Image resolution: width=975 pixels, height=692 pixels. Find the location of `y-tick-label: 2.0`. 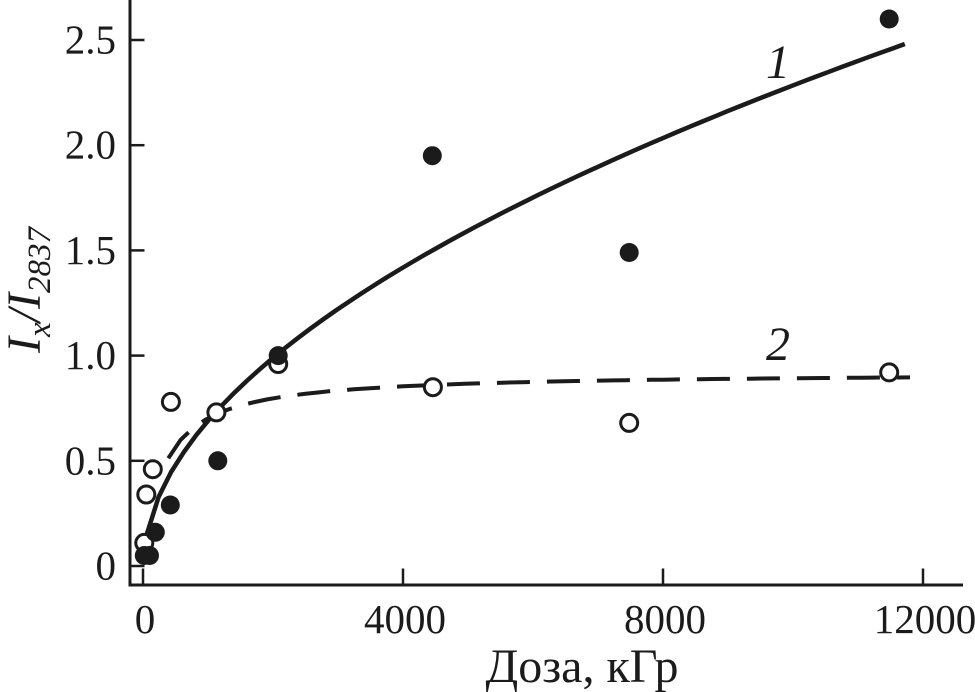

y-tick-label: 2.0 is located at coordinates (90, 145).